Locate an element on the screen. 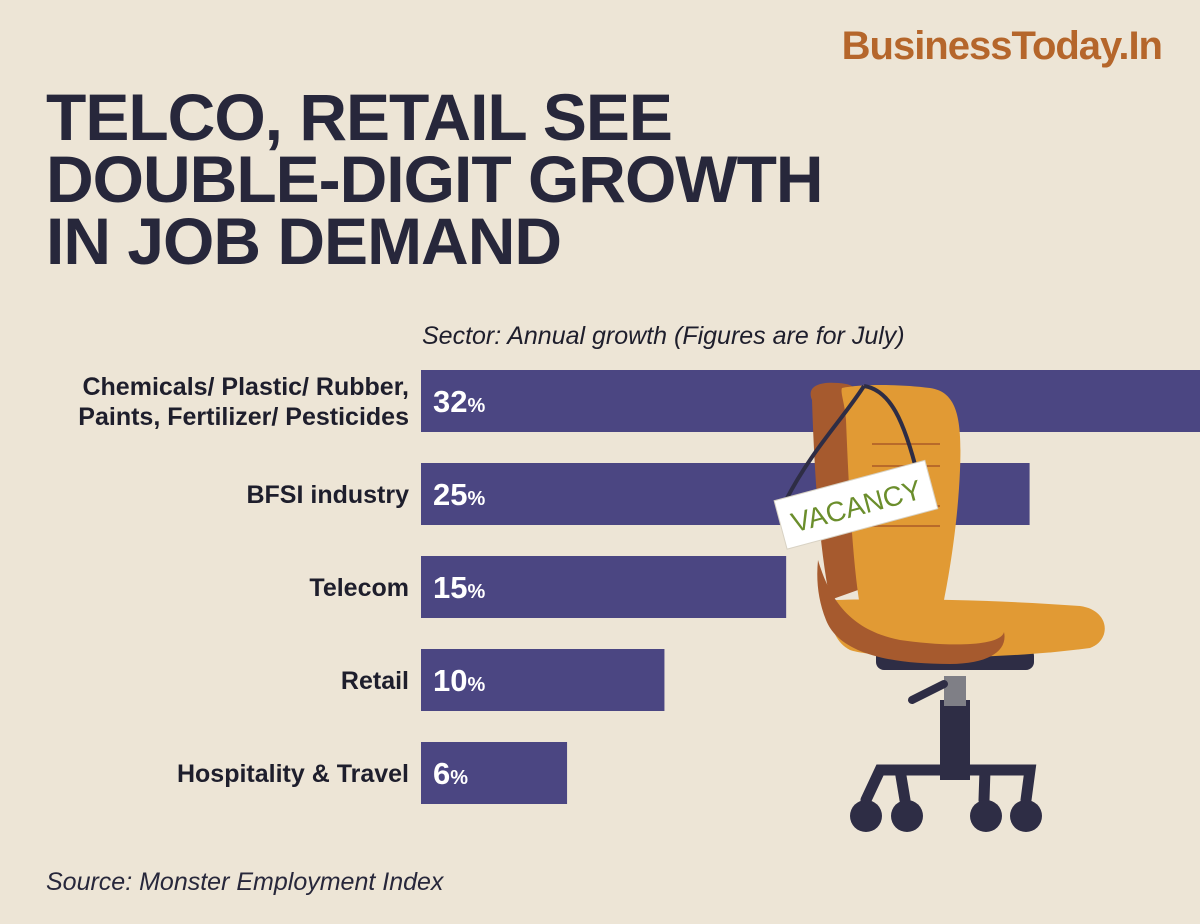 Image resolution: width=1200 pixels, height=924 pixels. title-line-3: IN JOB DEMAND is located at coordinates (304, 241).